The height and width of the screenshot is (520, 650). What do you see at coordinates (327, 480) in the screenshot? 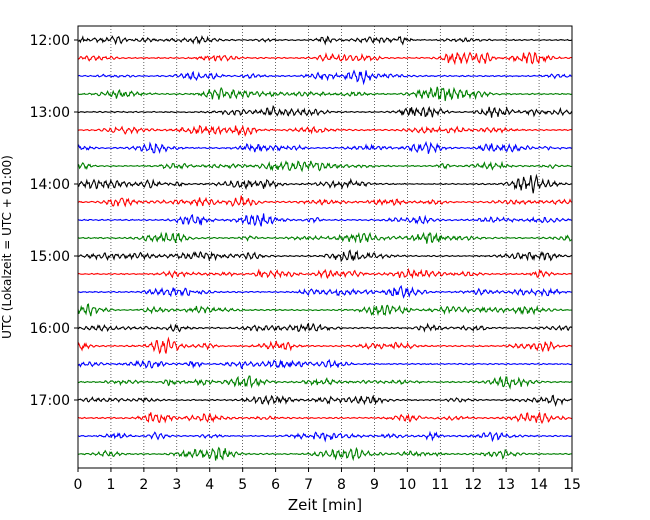
I see `x-axis: 0 1 2 3 4 5 6 7 8 9 10 11 12 13 14 15` at bounding box center [327, 480].